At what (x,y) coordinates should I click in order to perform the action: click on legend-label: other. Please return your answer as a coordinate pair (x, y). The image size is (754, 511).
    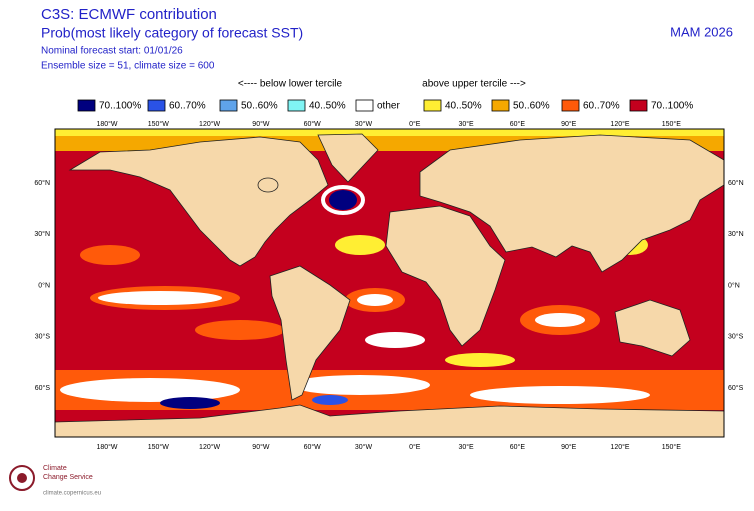
    Looking at the image, I should click on (388, 106).